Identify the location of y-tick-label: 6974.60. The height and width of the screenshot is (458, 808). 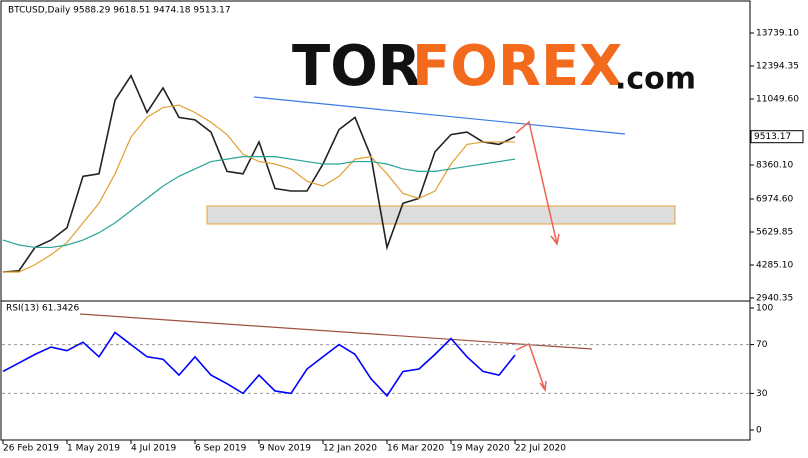
(774, 199).